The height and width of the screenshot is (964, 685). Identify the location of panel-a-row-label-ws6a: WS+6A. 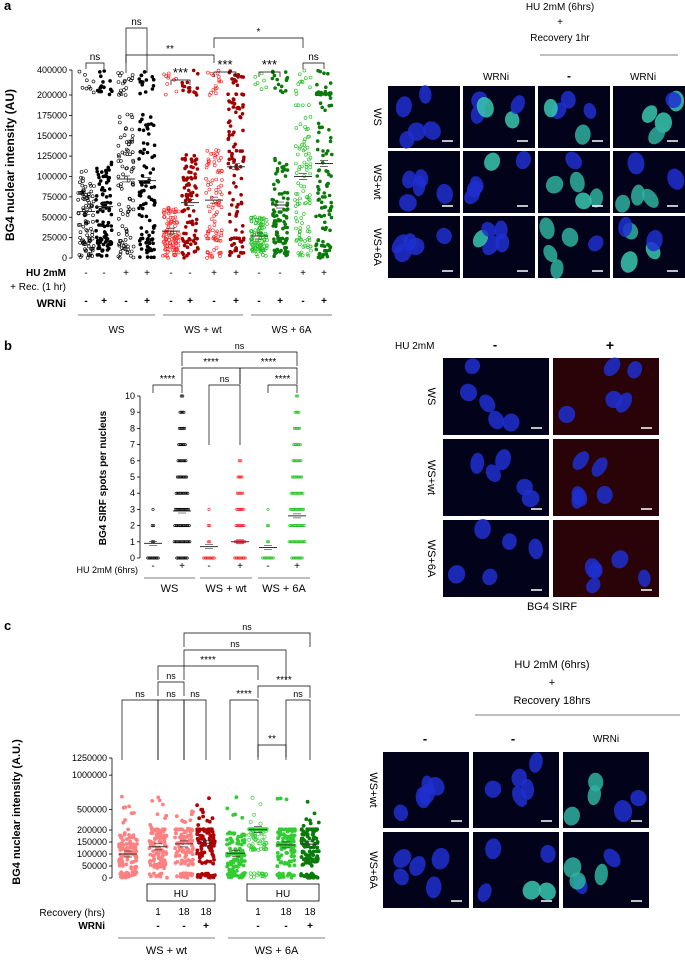
(377, 247).